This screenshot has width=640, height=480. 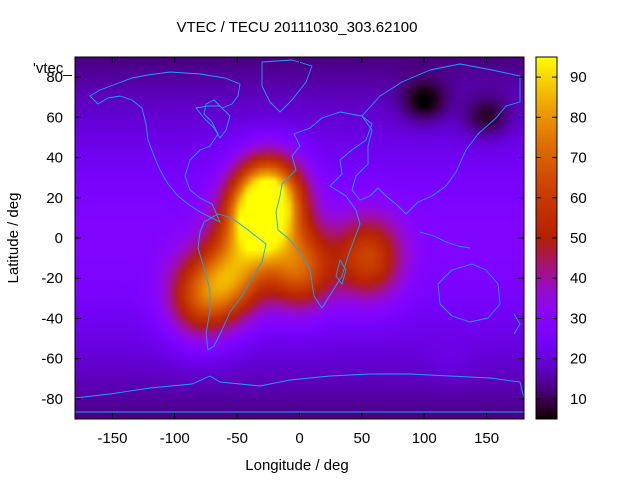 I want to click on colorbar-tick-label: 80, so click(x=578, y=117).